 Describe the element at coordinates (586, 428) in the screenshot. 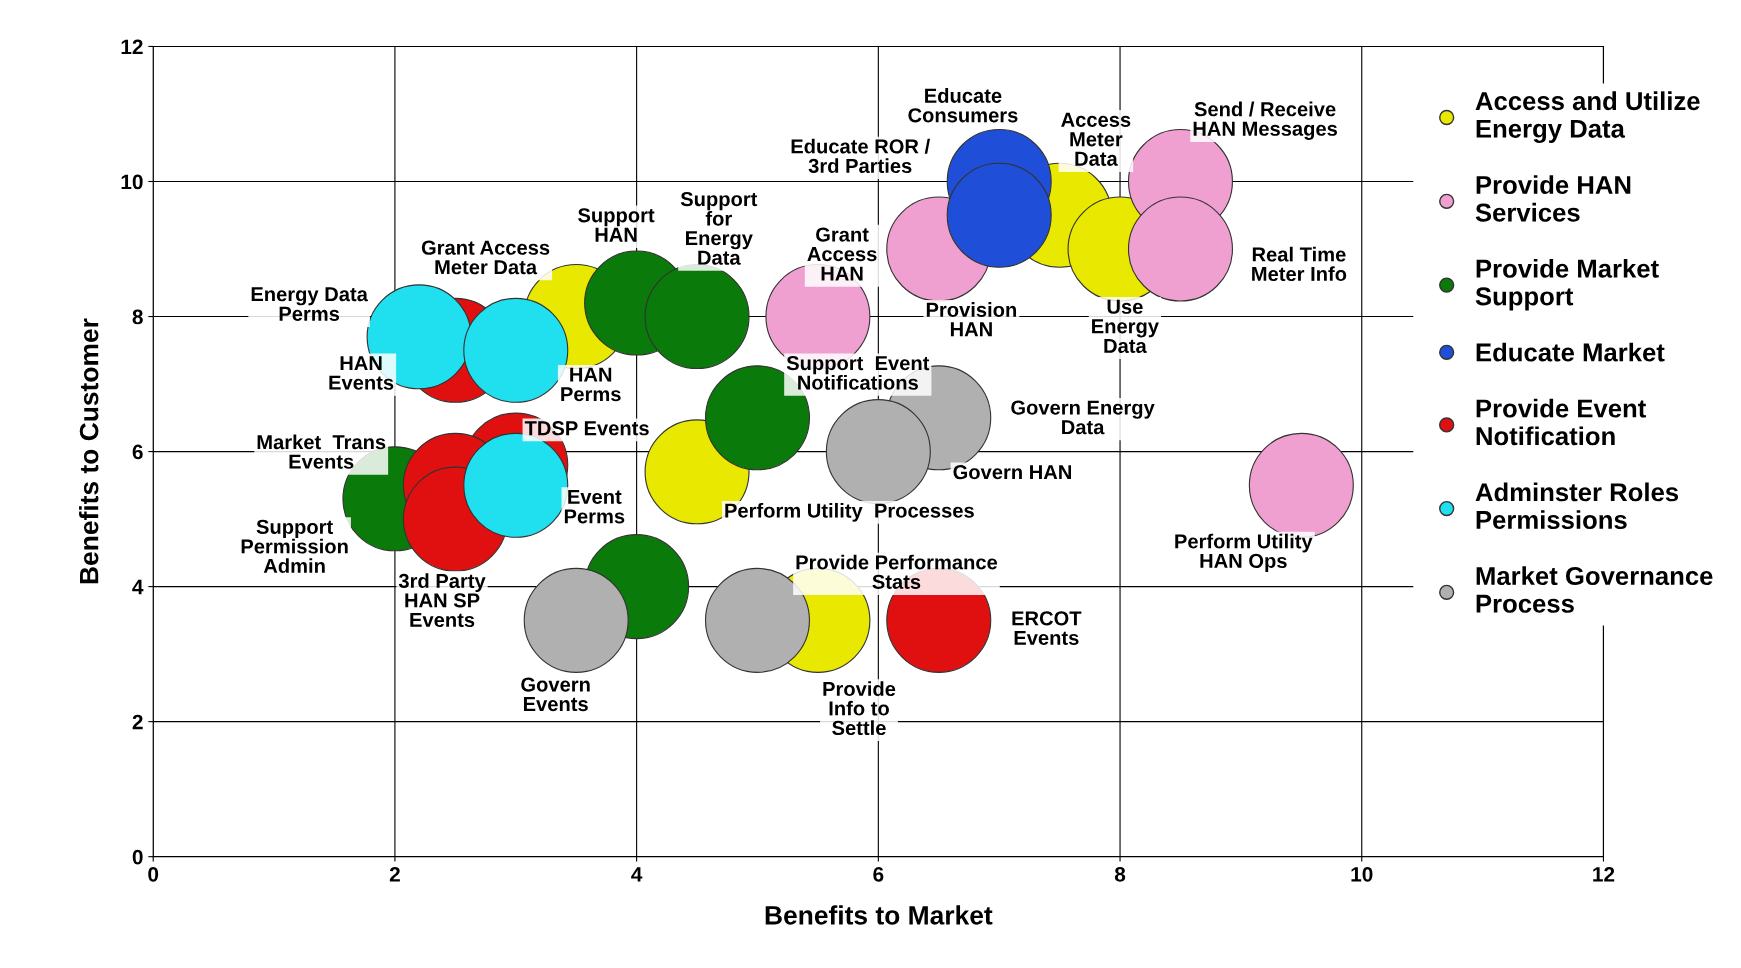

I see `annotation: TDSP Events` at that location.